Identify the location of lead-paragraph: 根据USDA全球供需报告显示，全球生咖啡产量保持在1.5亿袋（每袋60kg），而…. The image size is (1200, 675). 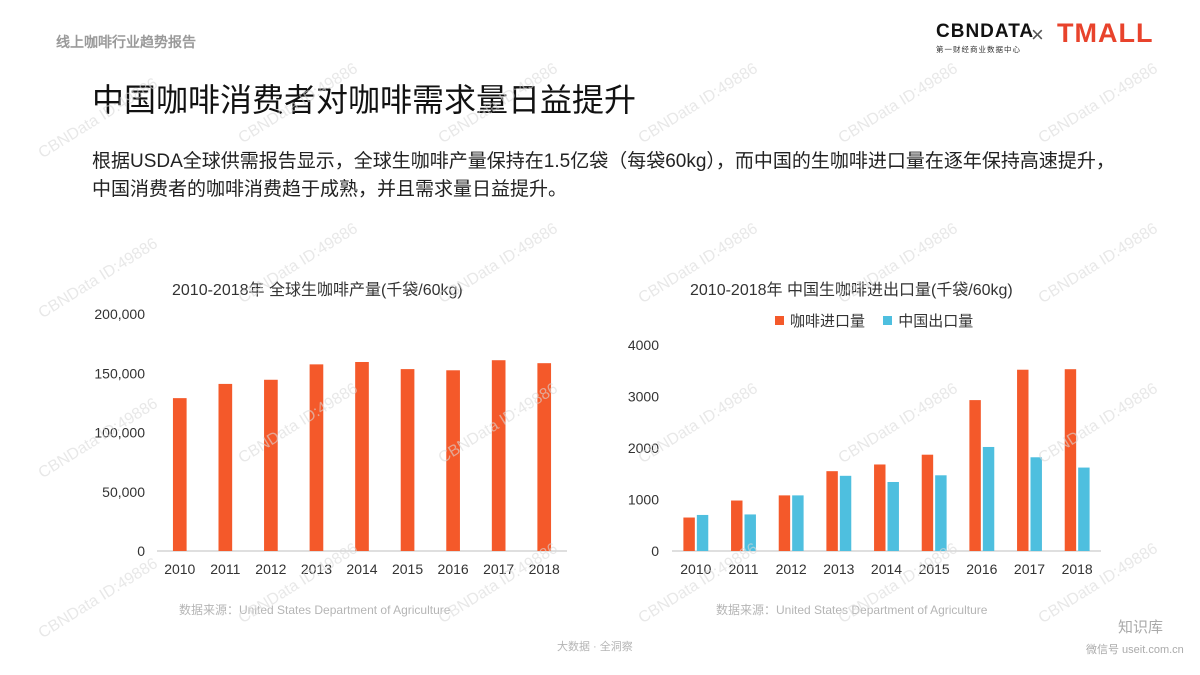
(603, 175).